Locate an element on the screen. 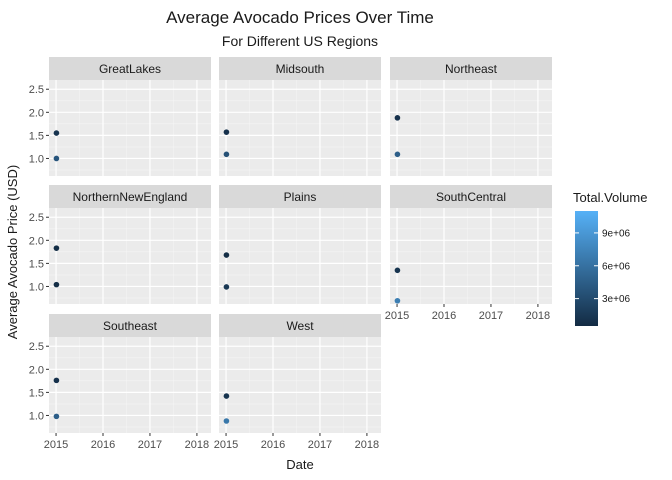 The width and height of the screenshot is (672, 480). facet-strip-label: Plains is located at coordinates (300, 197).